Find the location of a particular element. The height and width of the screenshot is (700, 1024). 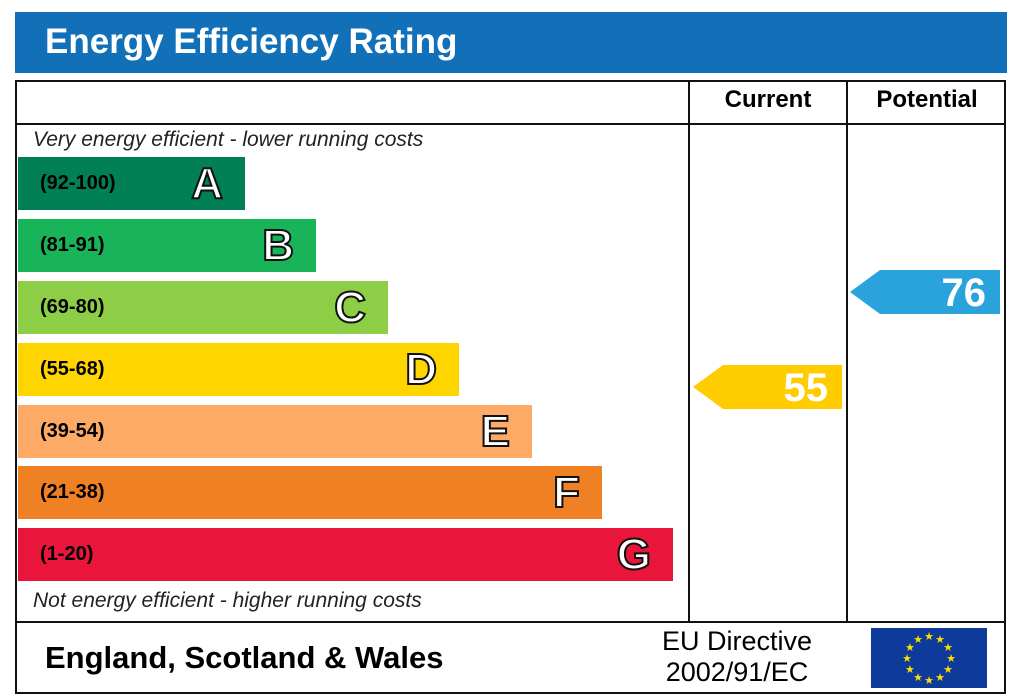

eu-flag-icon: ★ ★ ★ ★ ★ ★ ★ ★ ★ ★ ★ ★ is located at coordinates (929, 658).